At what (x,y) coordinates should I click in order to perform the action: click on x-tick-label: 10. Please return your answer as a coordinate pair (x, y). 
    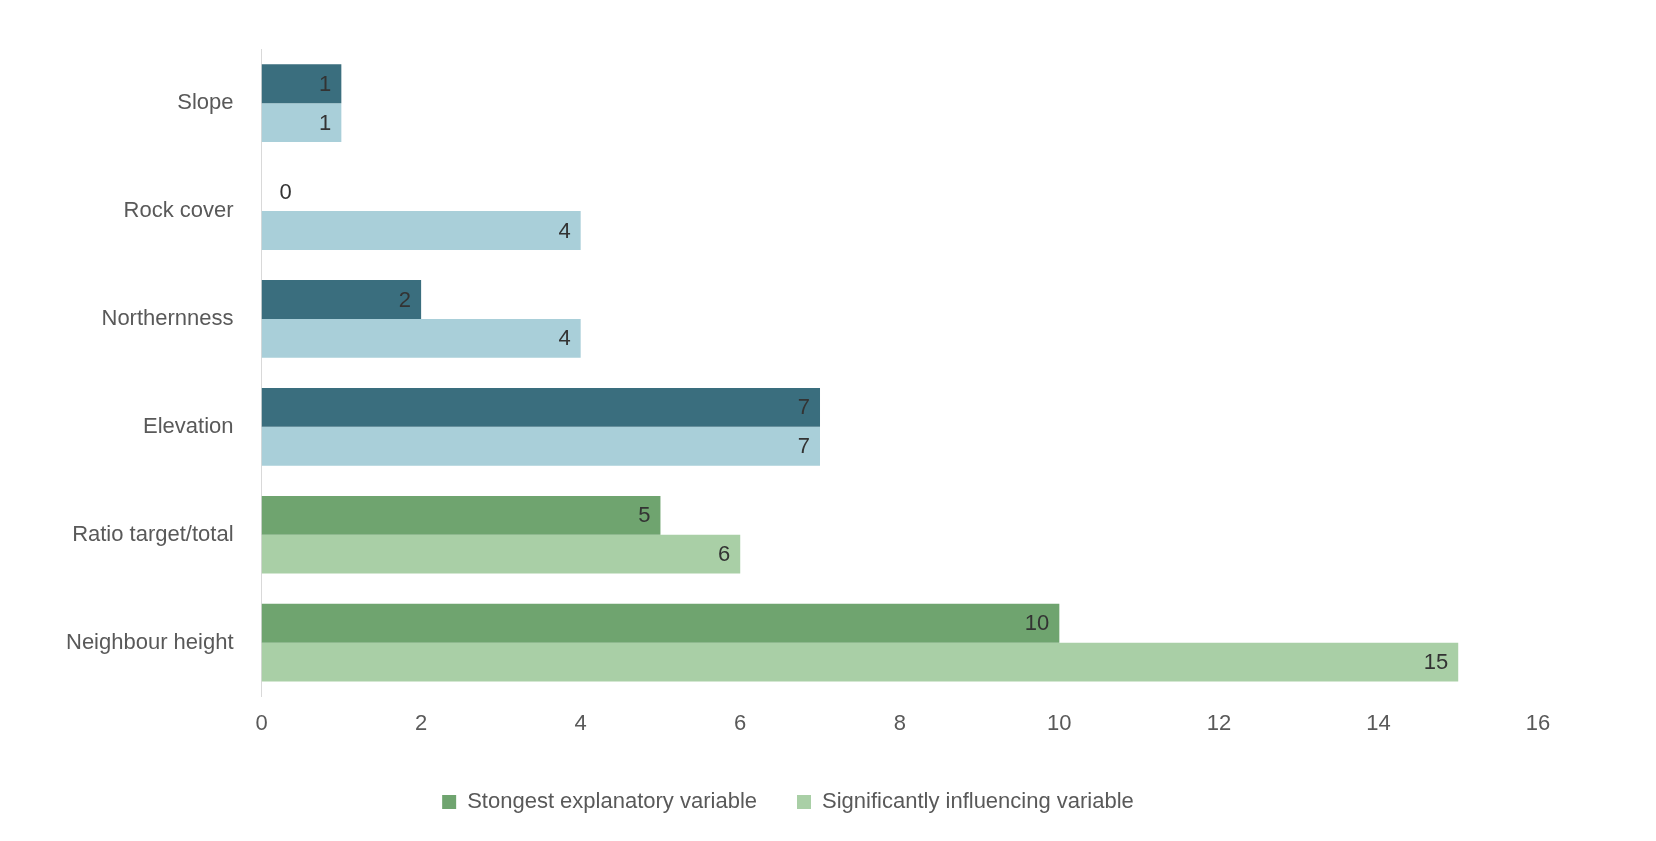
    Looking at the image, I should click on (1059, 722).